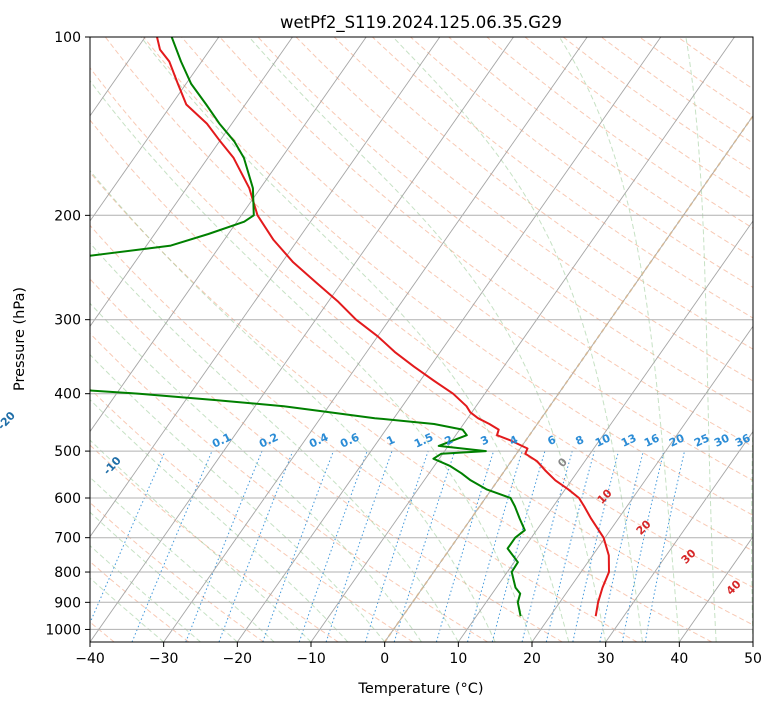 This screenshot has height=708, width=775. Describe the element at coordinates (90, 659) in the screenshot. I see `x-tick-label: −40` at that location.